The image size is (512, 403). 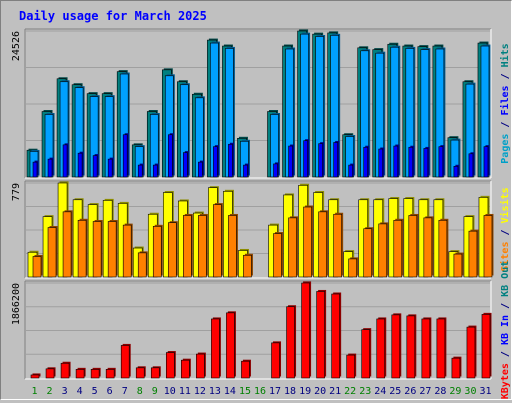 I want to click on x-tick-label: 6, so click(x=110, y=391).